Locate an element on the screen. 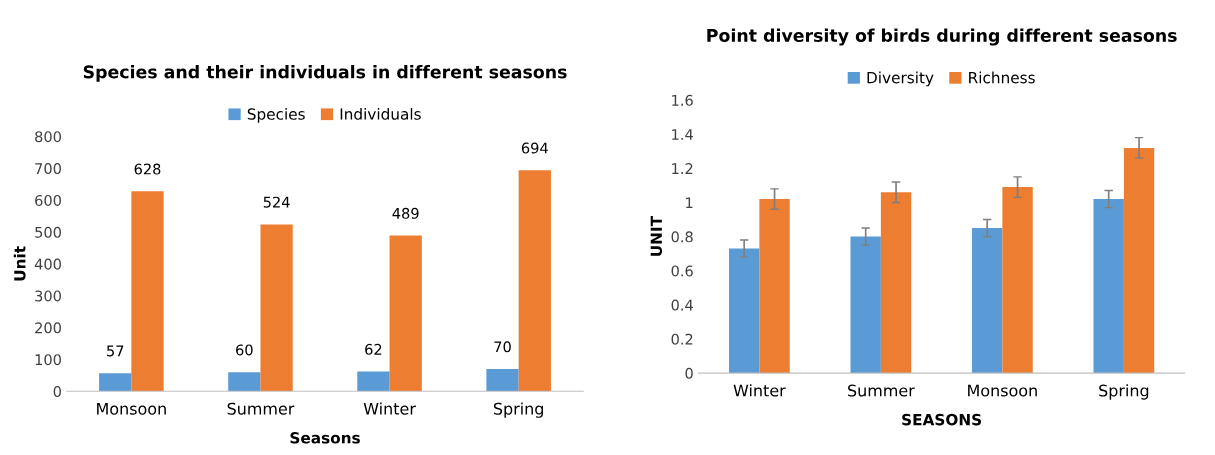 This screenshot has width=1215, height=455. legend-label: Species is located at coordinates (276, 115).